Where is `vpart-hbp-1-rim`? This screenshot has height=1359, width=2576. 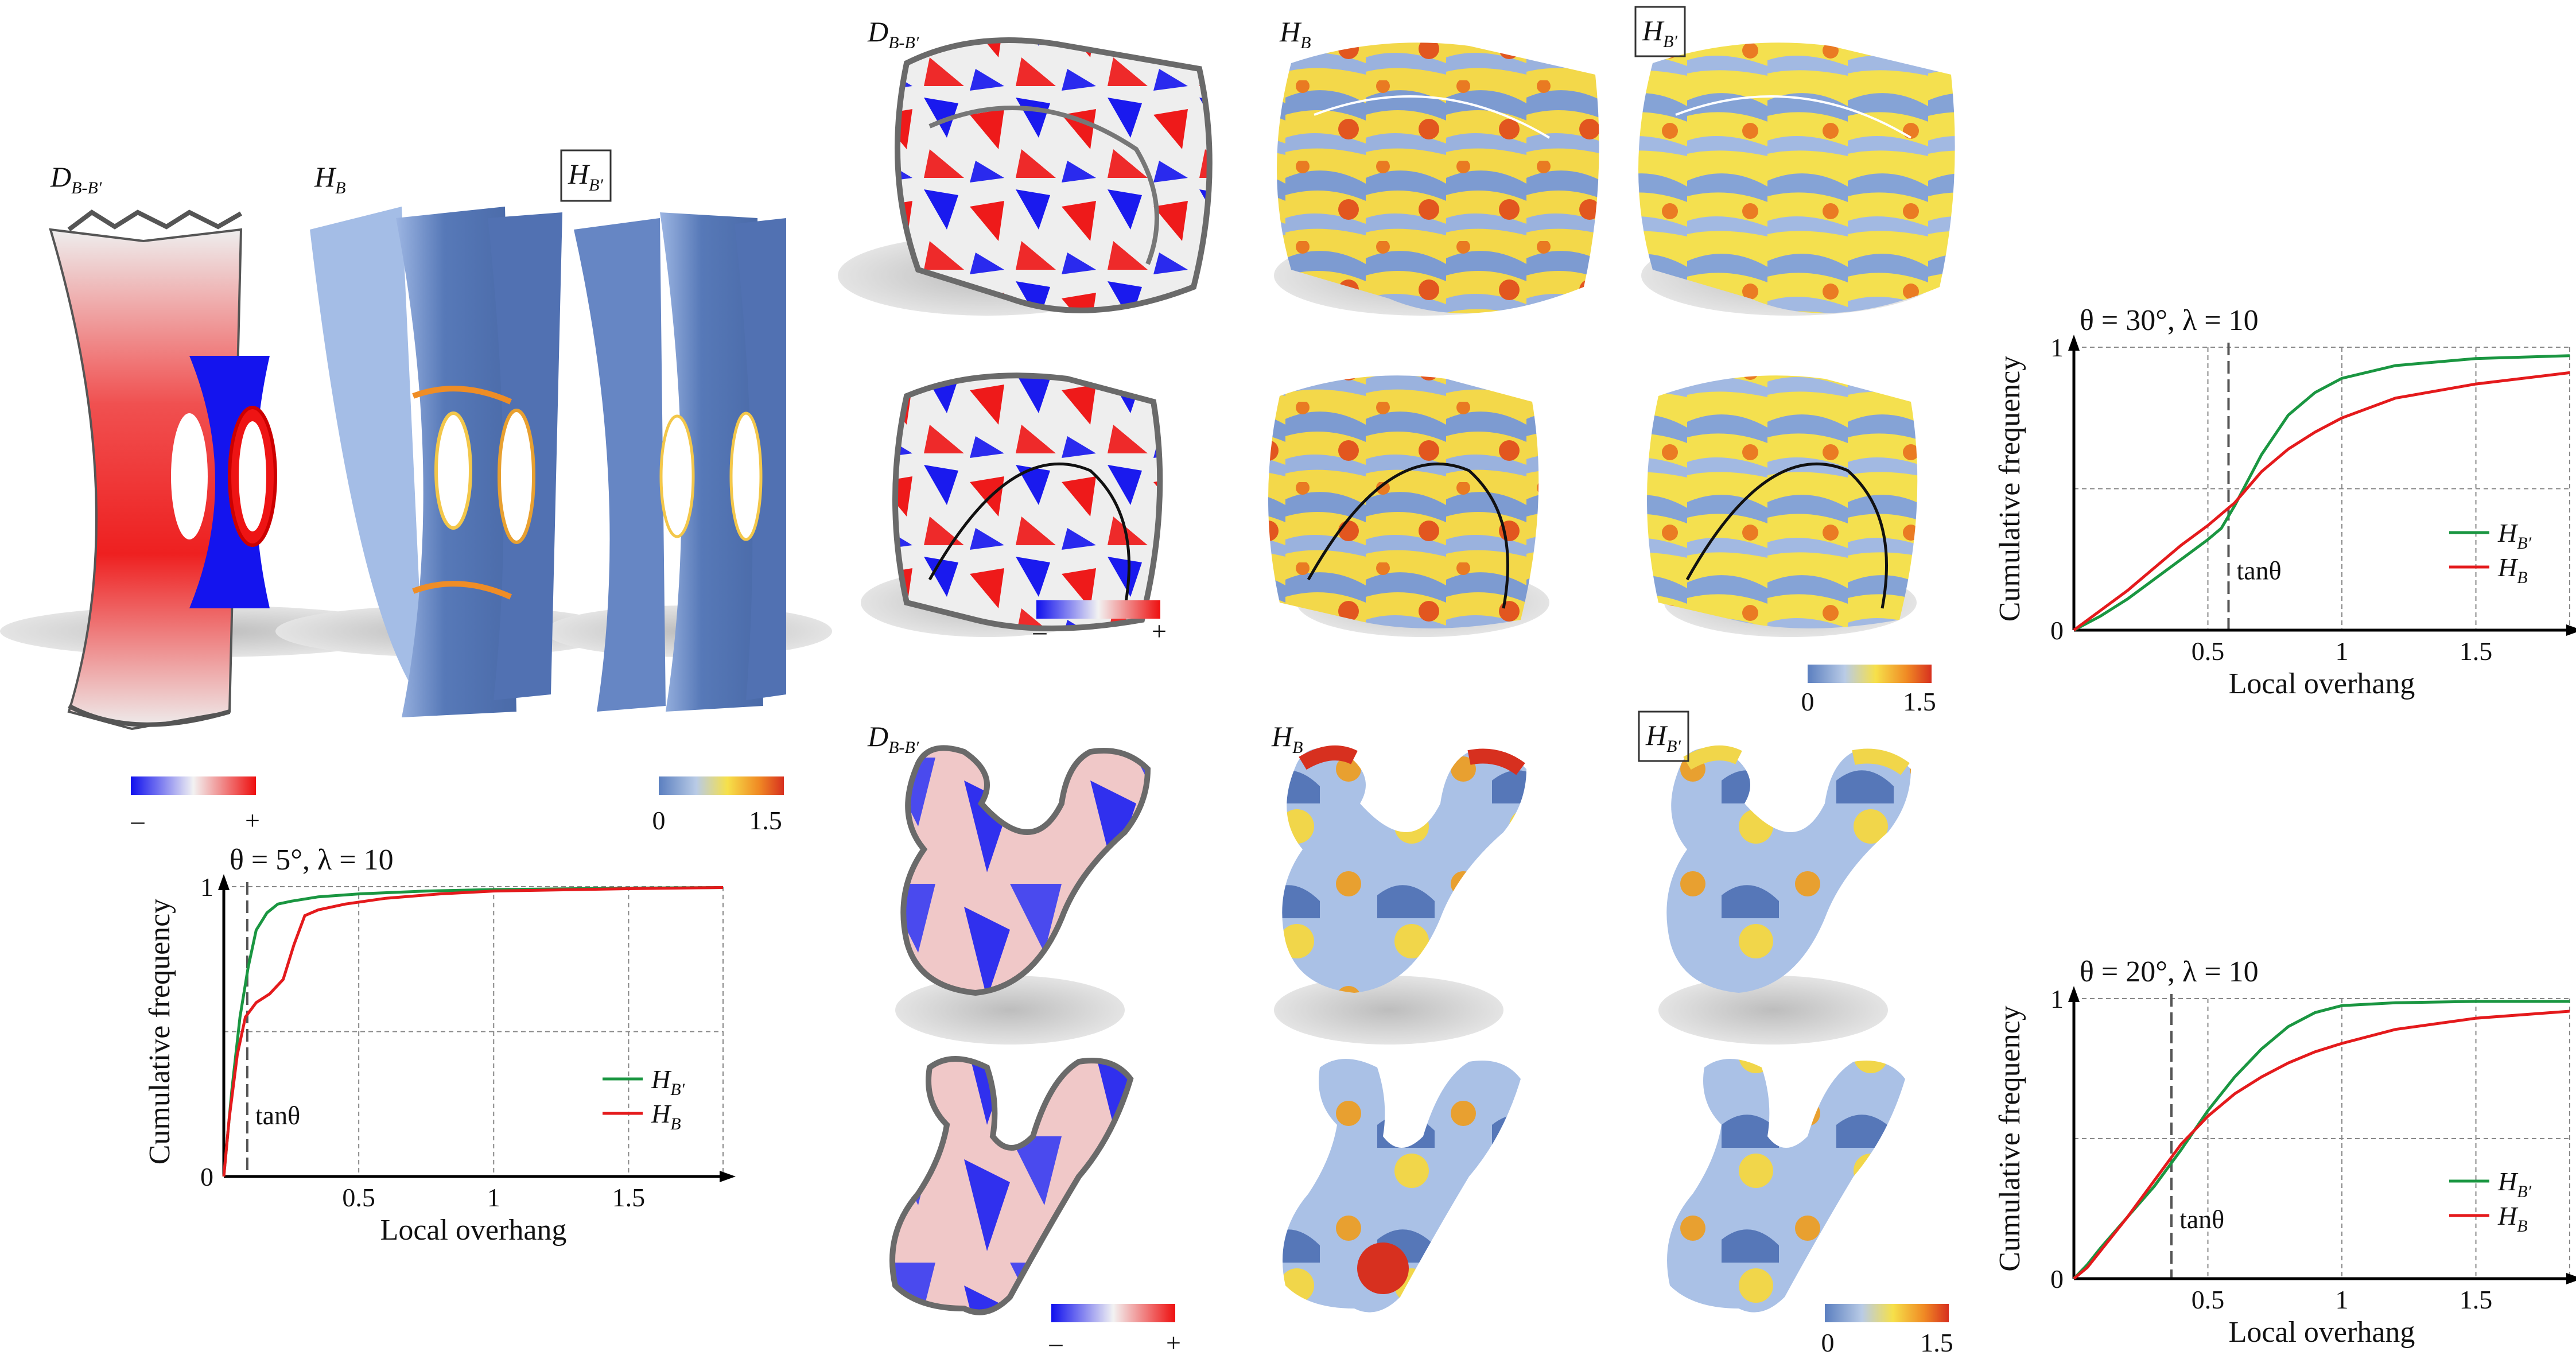
vpart-hbp-1-rim is located at coordinates (1712, 757).